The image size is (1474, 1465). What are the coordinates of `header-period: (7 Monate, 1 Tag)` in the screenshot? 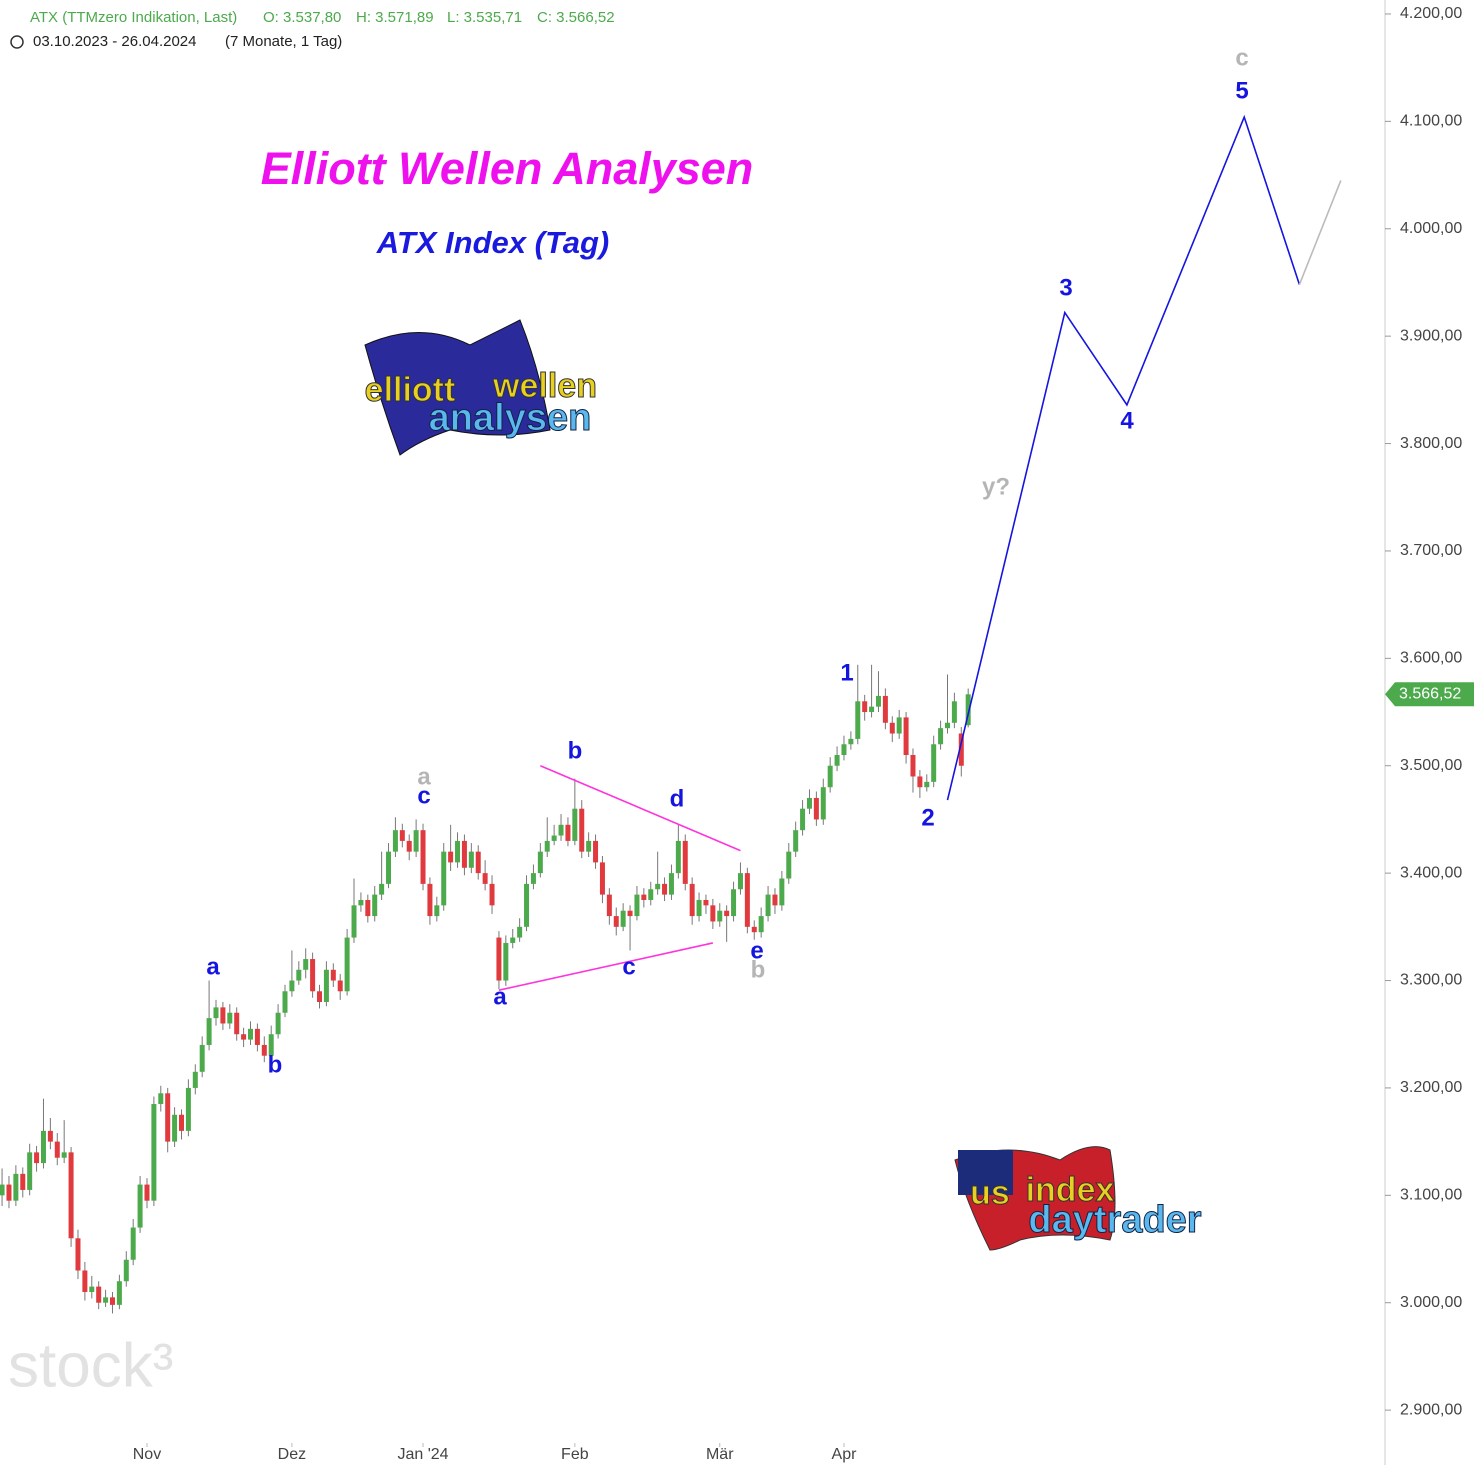 It's located at (283, 41).